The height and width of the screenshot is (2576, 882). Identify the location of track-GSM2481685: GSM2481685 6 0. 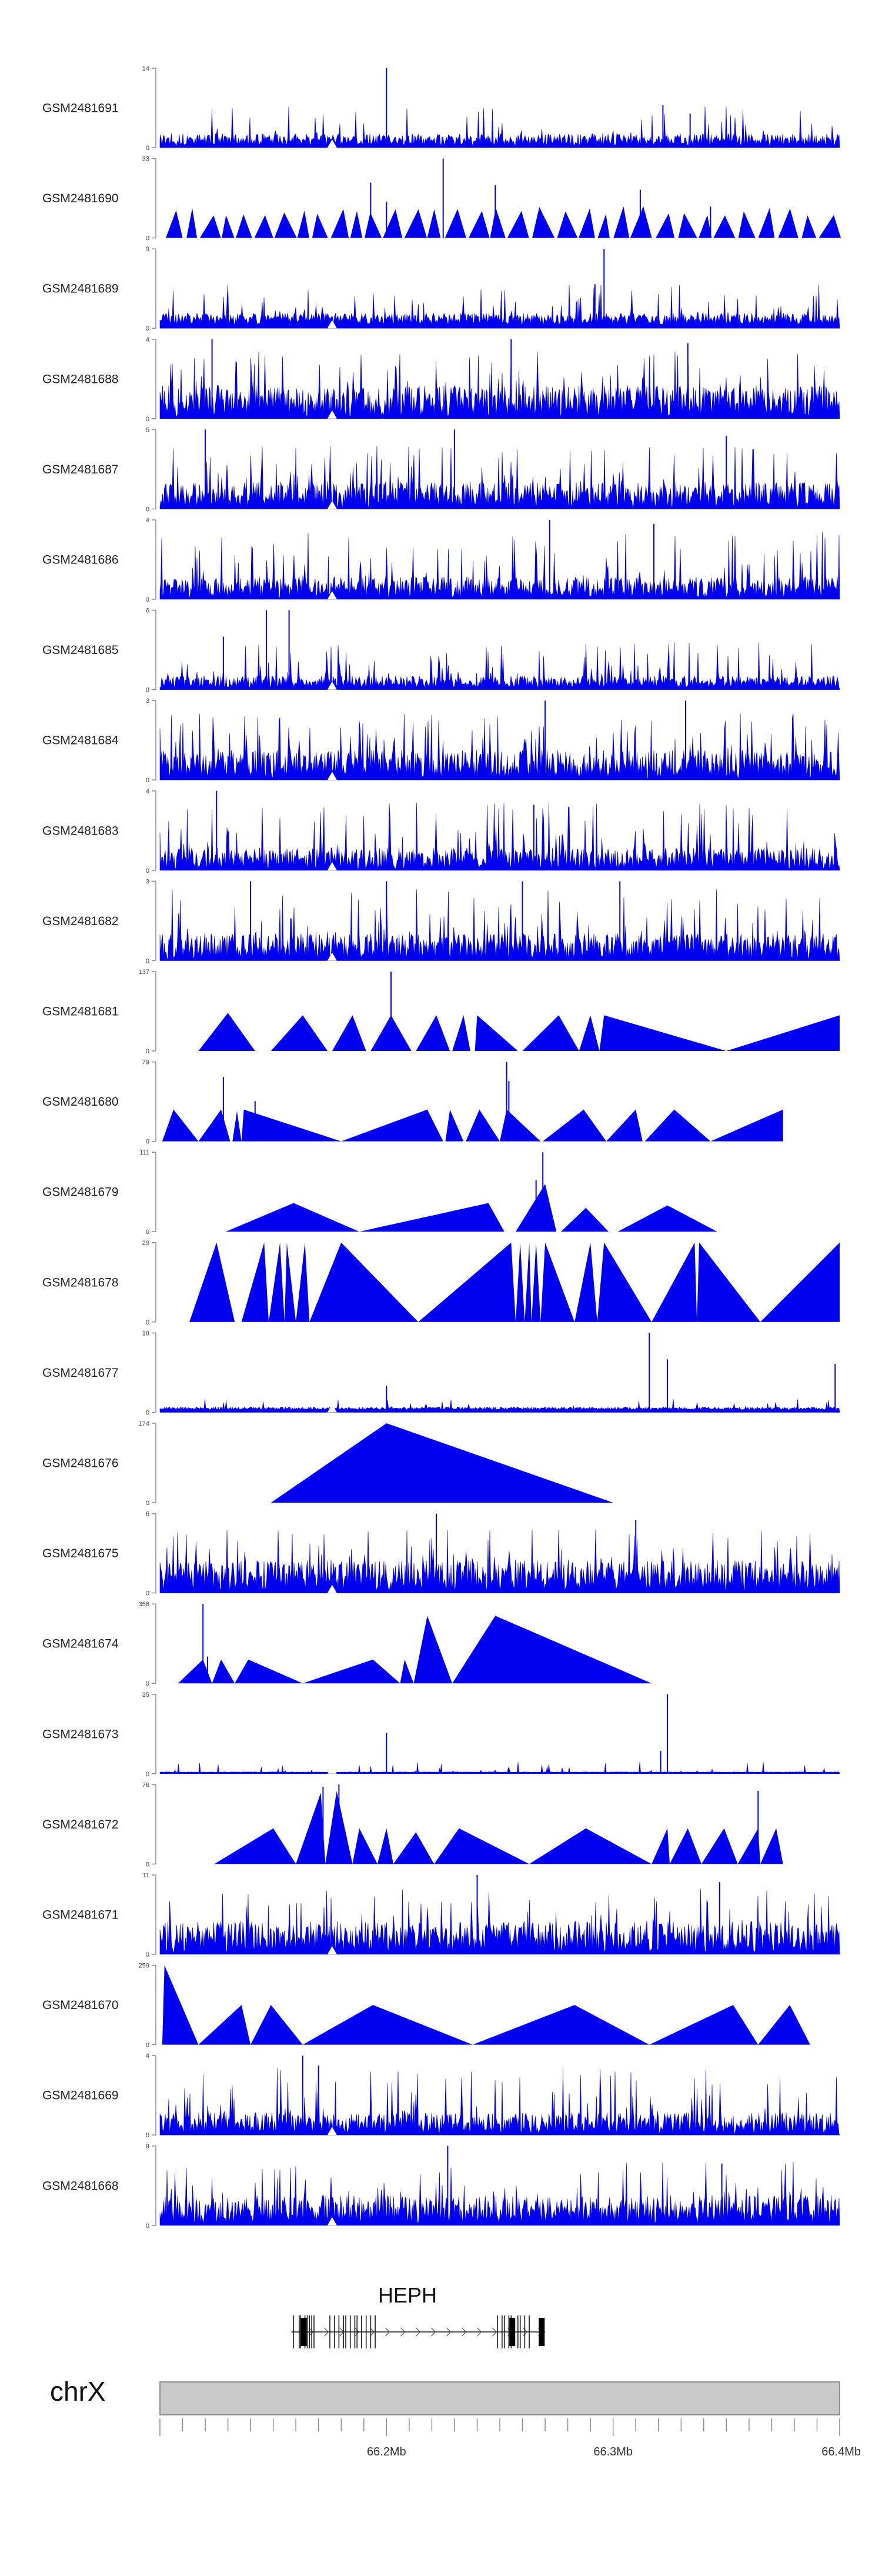
(441, 651).